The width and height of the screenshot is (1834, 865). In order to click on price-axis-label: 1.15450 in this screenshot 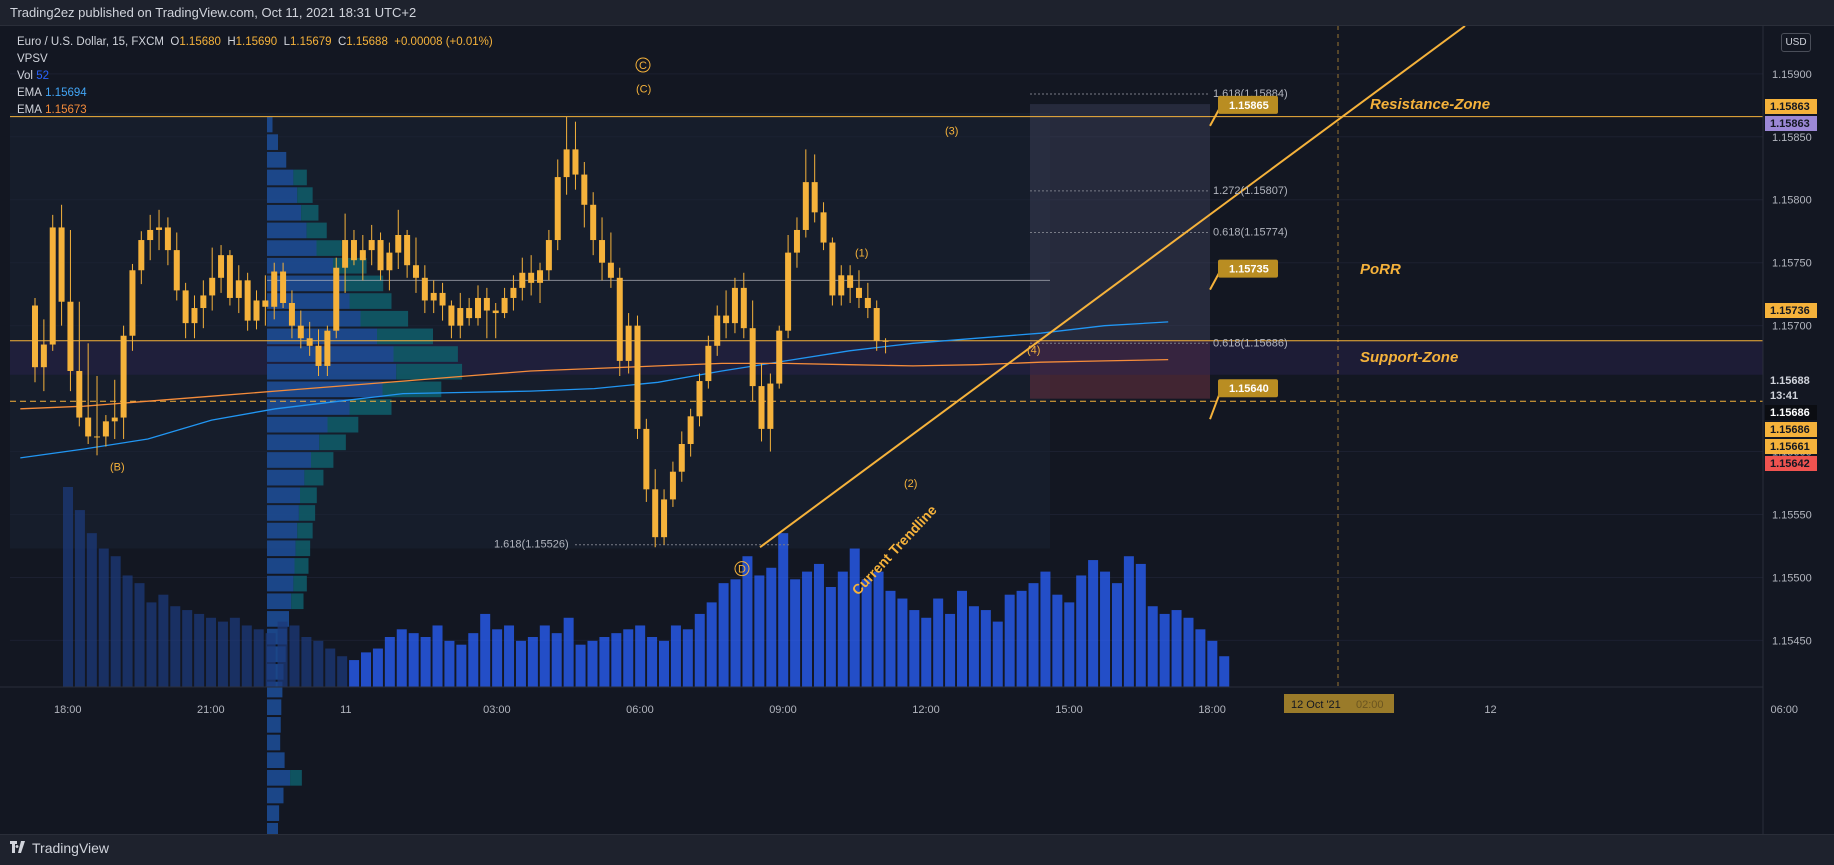, I will do `click(1792, 641)`.